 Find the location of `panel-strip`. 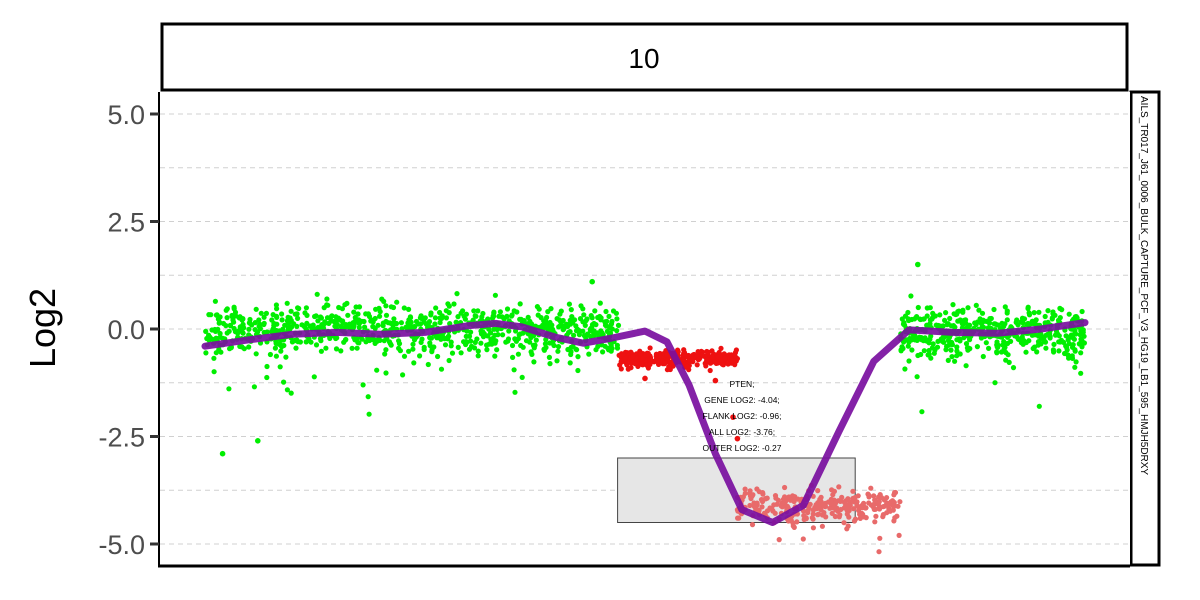

panel-strip is located at coordinates (644, 57).